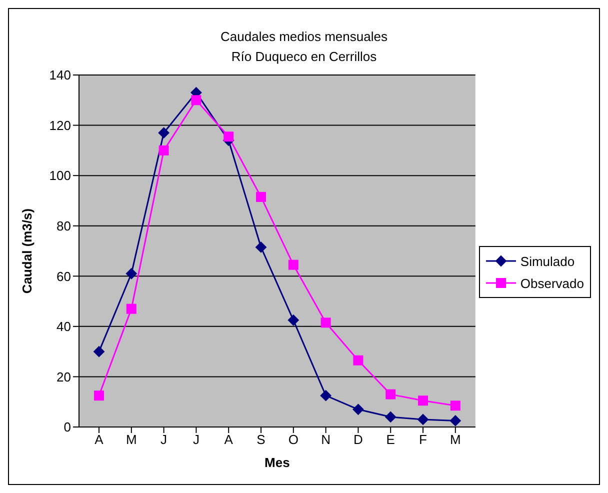 The image size is (608, 493). I want to click on y-tick-label: 140, so click(60, 75).